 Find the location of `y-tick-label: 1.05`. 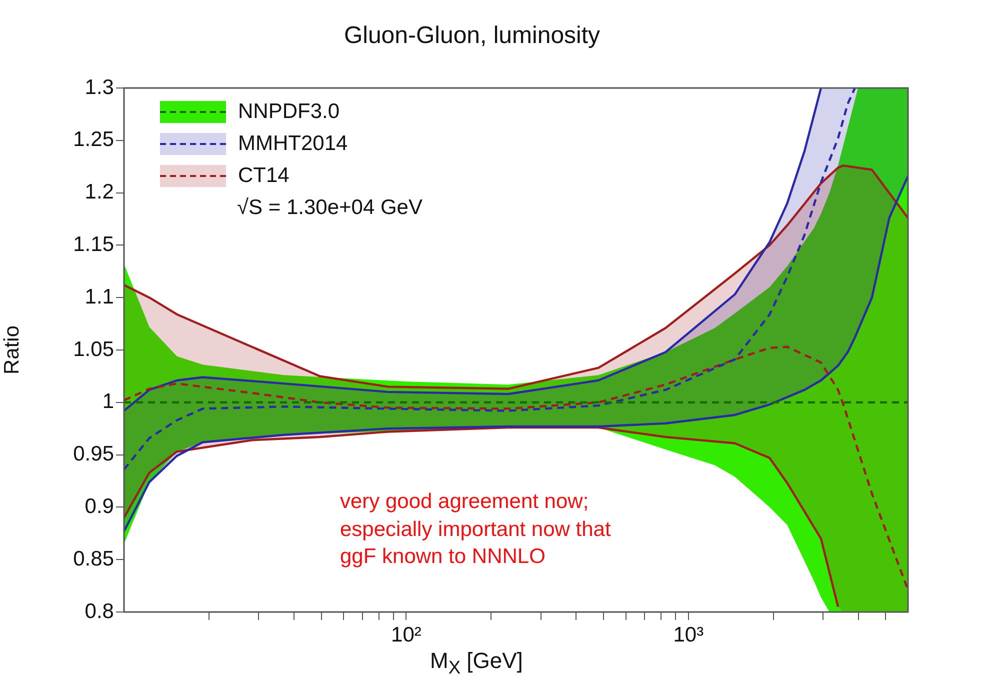

y-tick-label: 1.05 is located at coordinates (93, 349).